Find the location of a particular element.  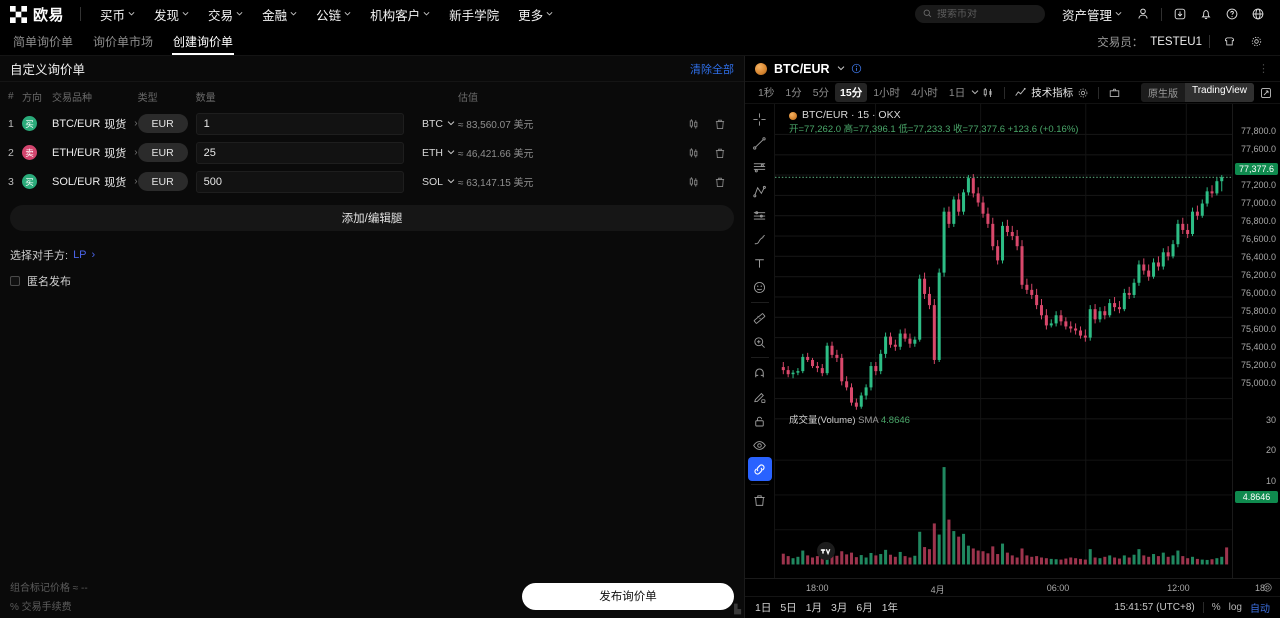

shirt-icon is located at coordinates (1229, 42).